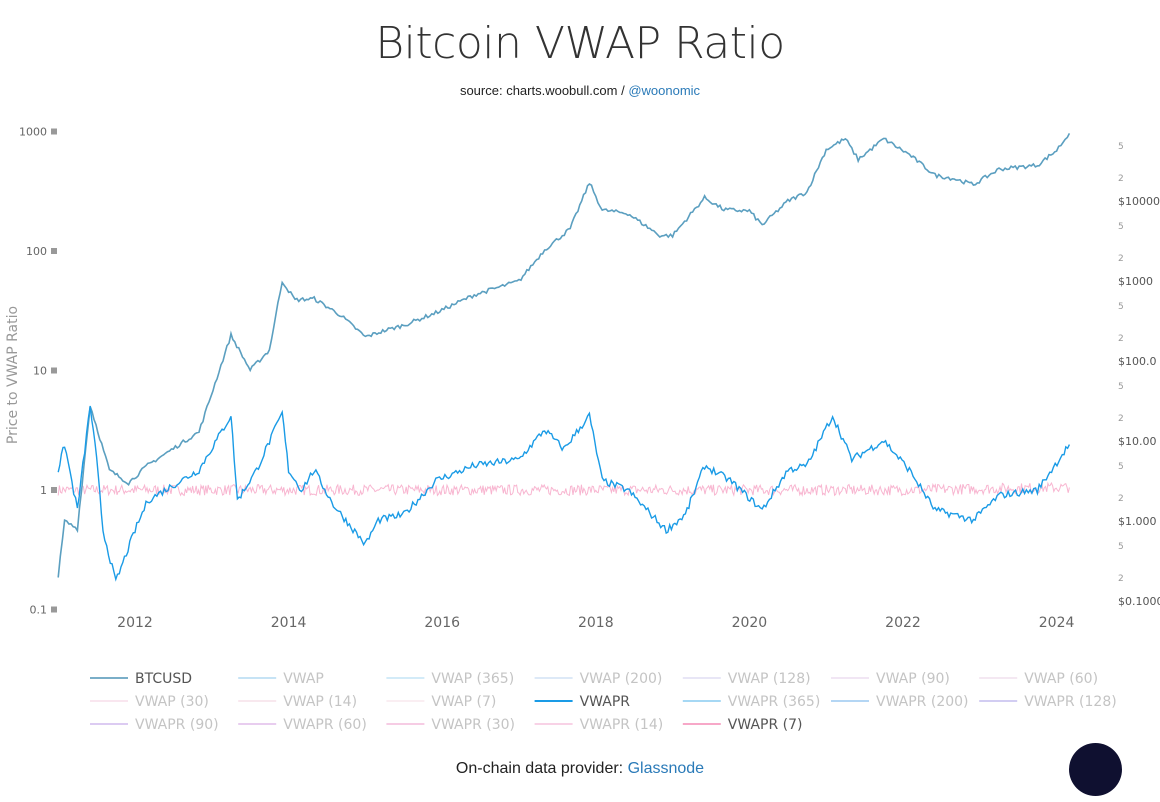 This screenshot has width=1160, height=802. Describe the element at coordinates (463, 702) in the screenshot. I see `legend-item: VWAP (7)` at that location.